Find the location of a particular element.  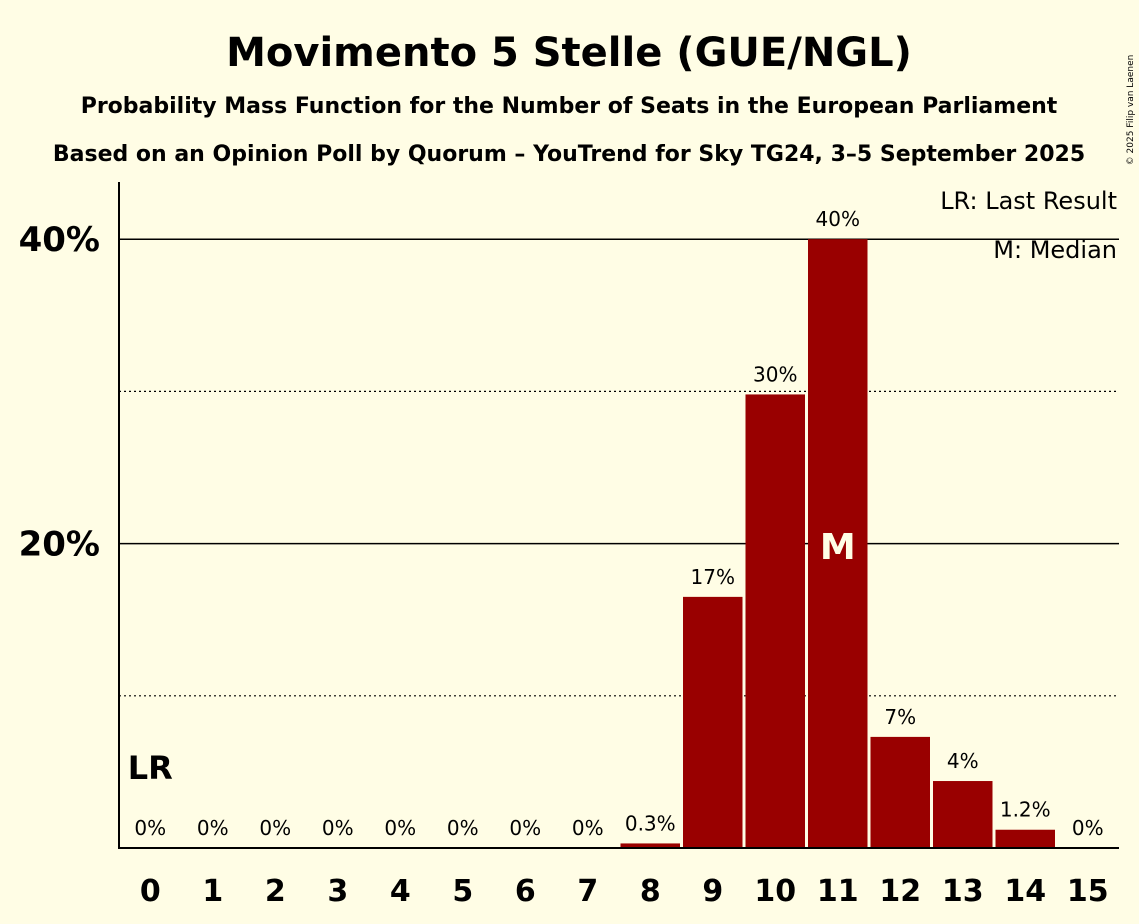

y-axis-ticks: 20% 40% is located at coordinates (59, 392).